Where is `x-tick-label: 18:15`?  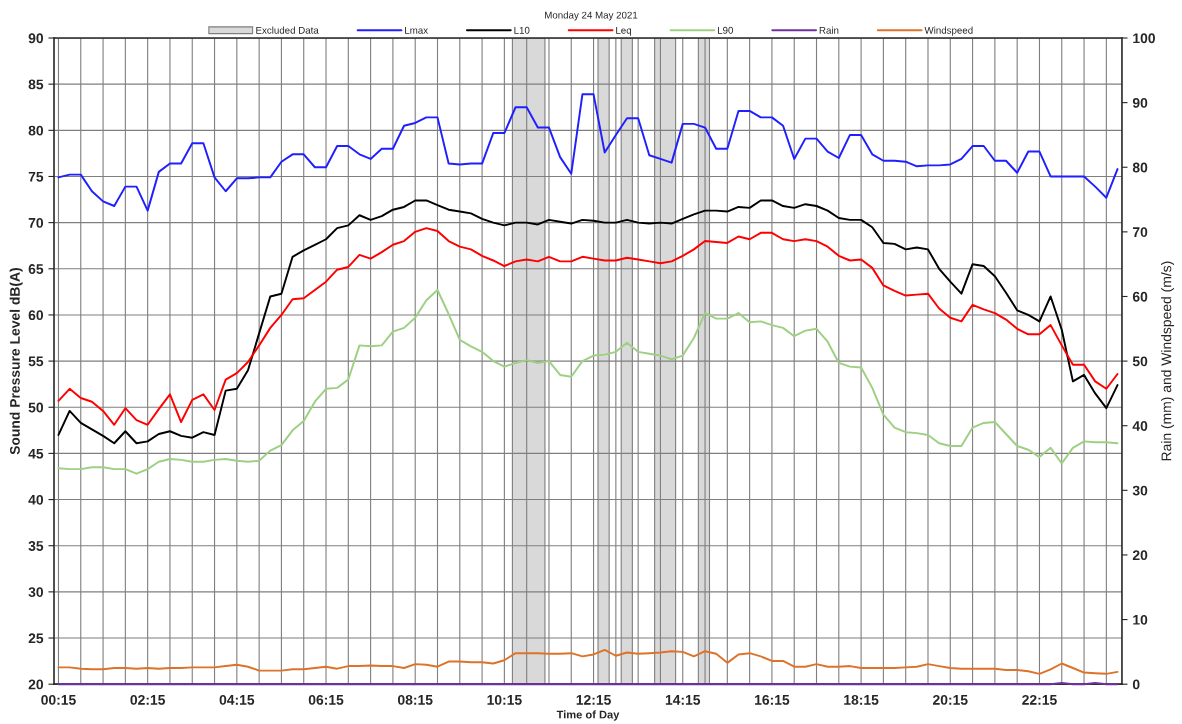
x-tick-label: 18:15 is located at coordinates (861, 699).